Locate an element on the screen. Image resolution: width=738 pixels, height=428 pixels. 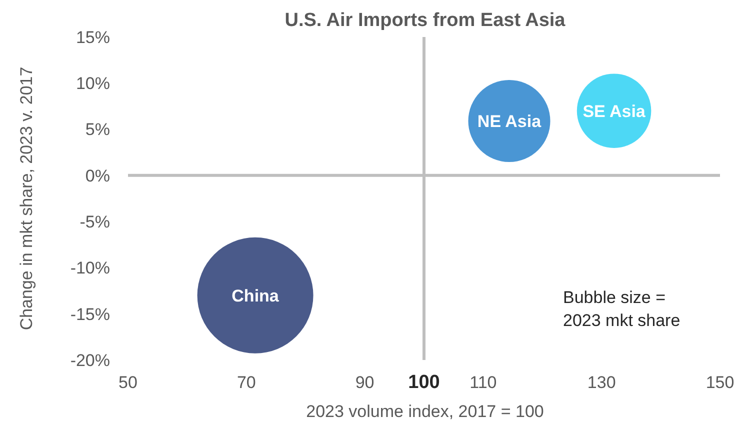
annotation: Bubble size = 2023 mkt share is located at coordinates (621, 309).